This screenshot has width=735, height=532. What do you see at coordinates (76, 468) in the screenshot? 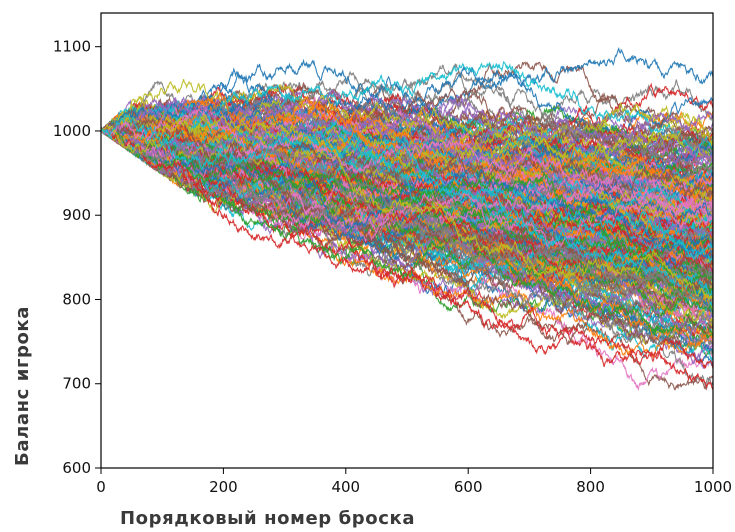
I see `y-tick-label: 600` at bounding box center [76, 468].